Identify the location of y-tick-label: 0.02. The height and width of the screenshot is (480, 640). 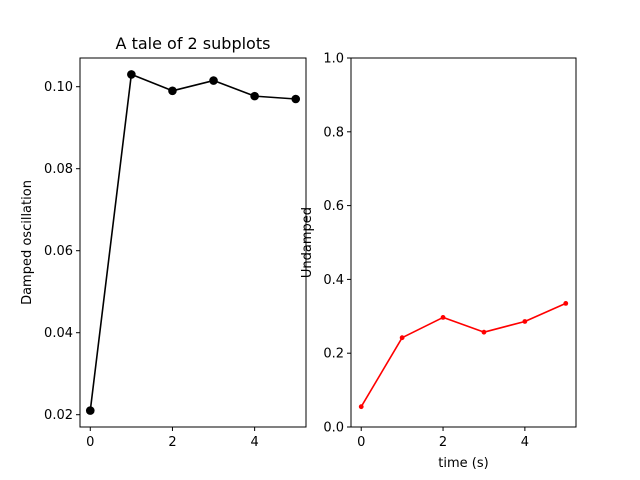
(58, 415).